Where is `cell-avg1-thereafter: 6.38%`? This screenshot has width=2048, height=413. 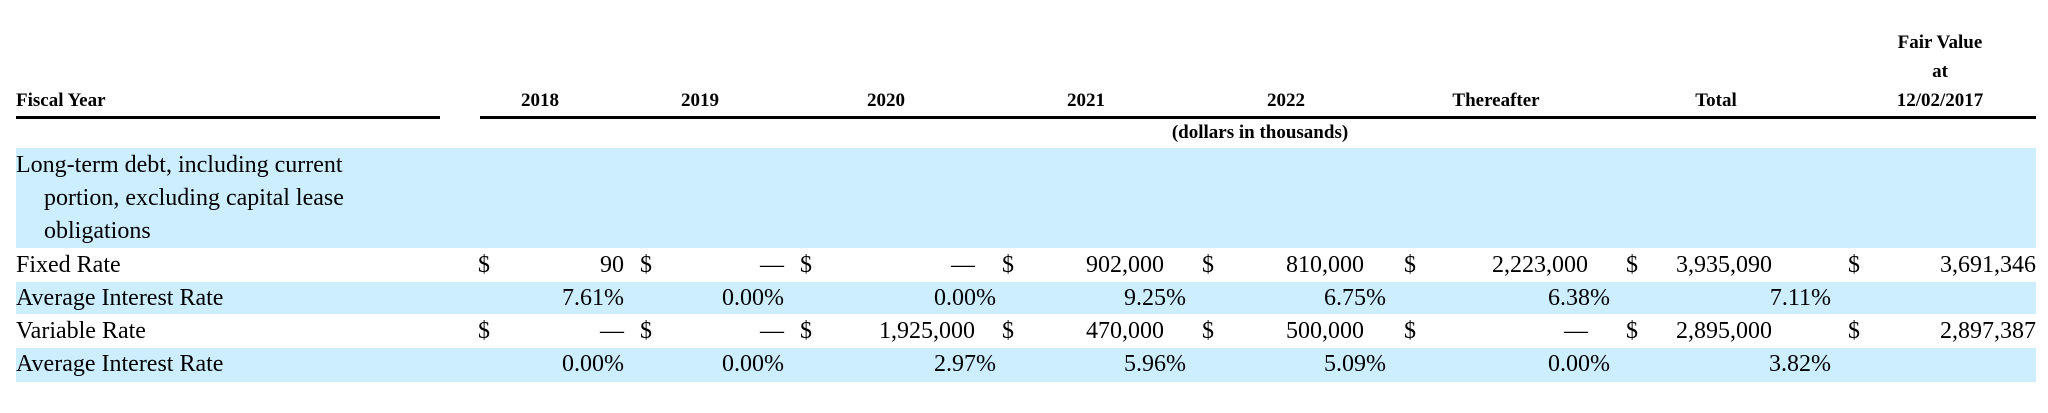 cell-avg1-thereafter: 6.38% is located at coordinates (1579, 298).